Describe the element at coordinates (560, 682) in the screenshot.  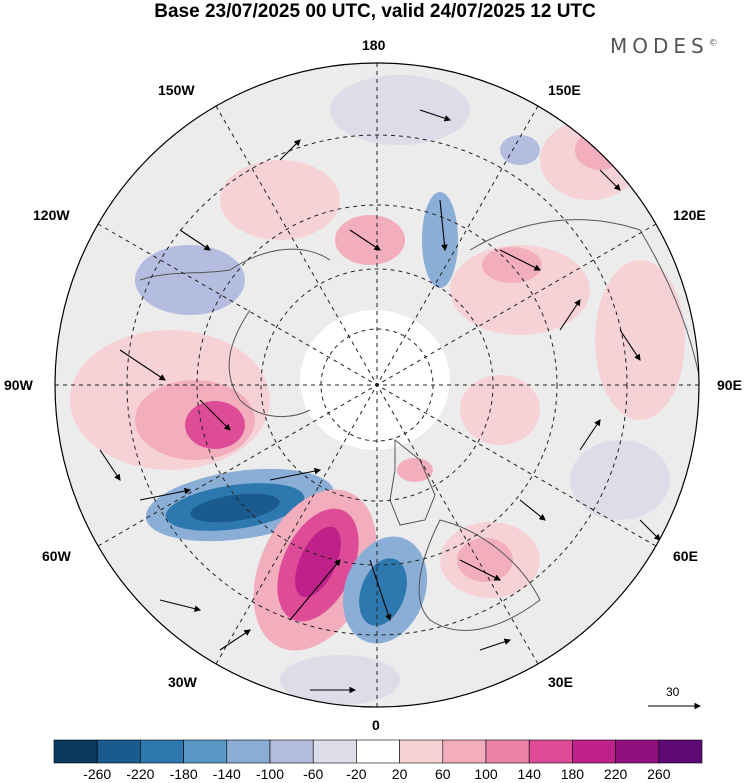
I see `lon-label-30e: 30E` at that location.